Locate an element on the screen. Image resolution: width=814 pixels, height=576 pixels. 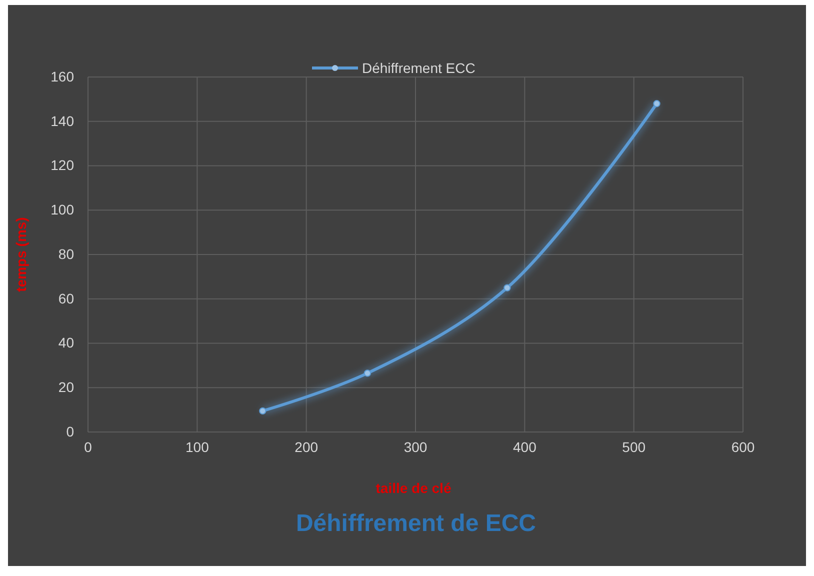
x-tick-label: 200 is located at coordinates (306, 446).